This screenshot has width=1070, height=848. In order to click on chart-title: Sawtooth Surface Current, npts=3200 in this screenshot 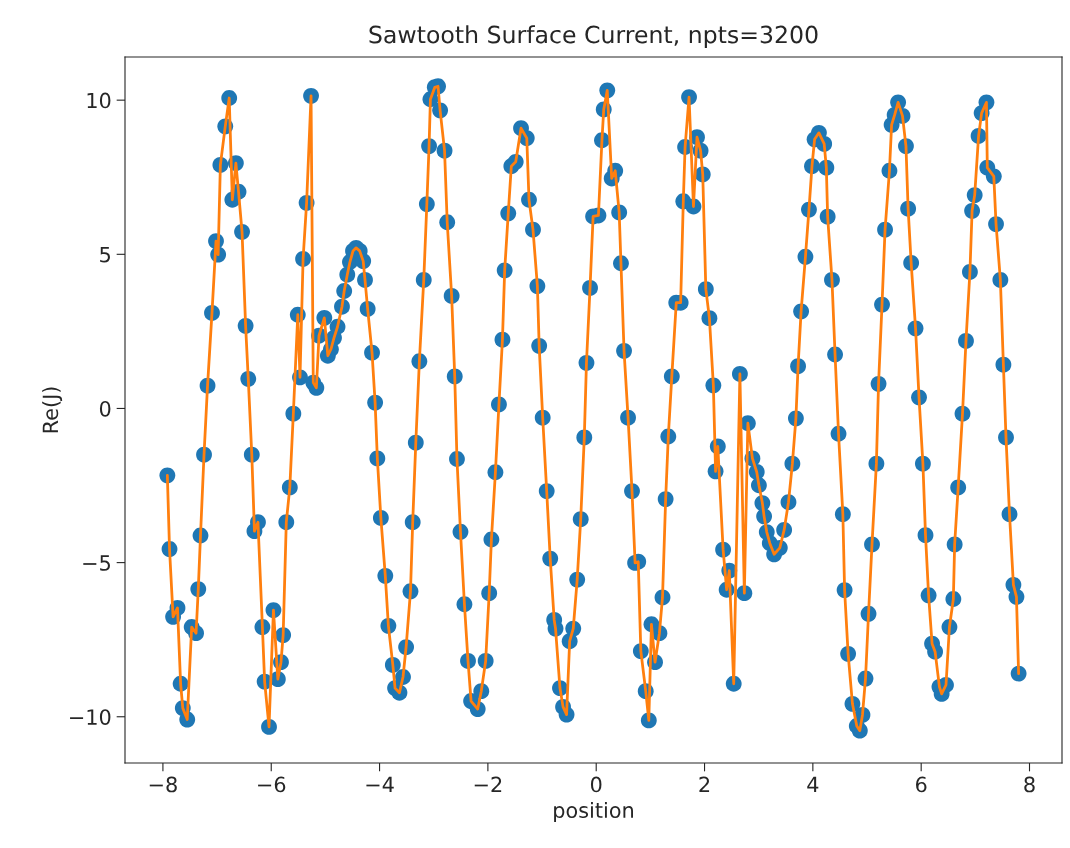, I will do `click(593, 37)`.